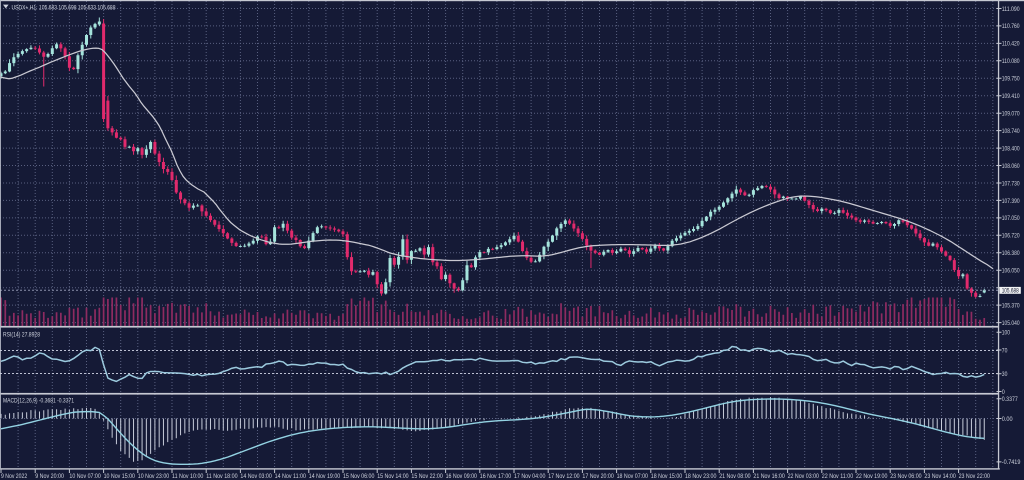 This screenshot has height=480, width=1024. Describe the element at coordinates (1003, 392) in the screenshot. I see `svg-text: 0` at that location.